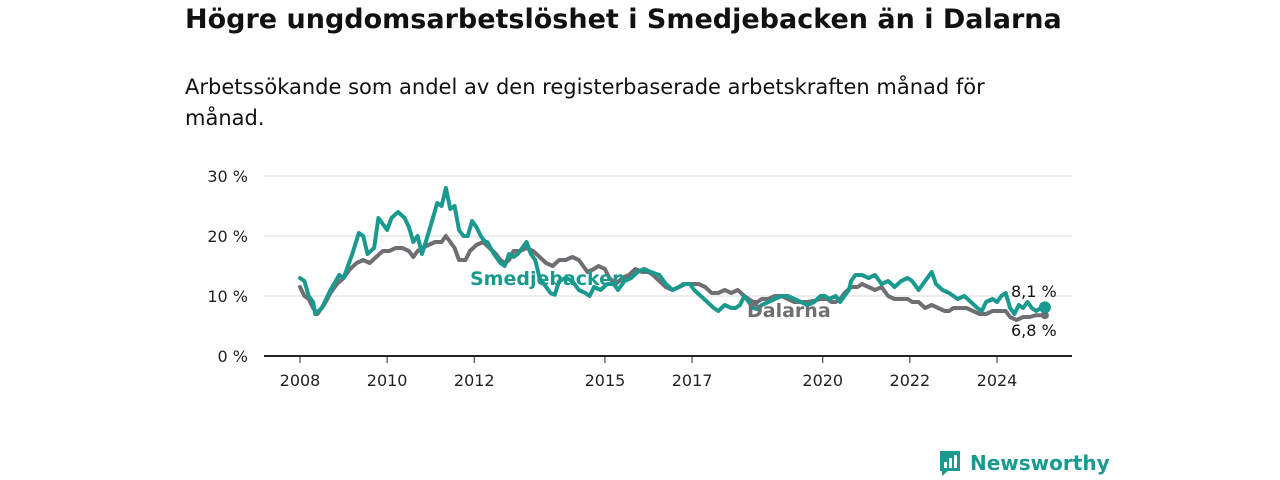 This screenshot has height=480, width=1280. Describe the element at coordinates (233, 356) in the screenshot. I see `y-tick-label: 0 %` at that location.